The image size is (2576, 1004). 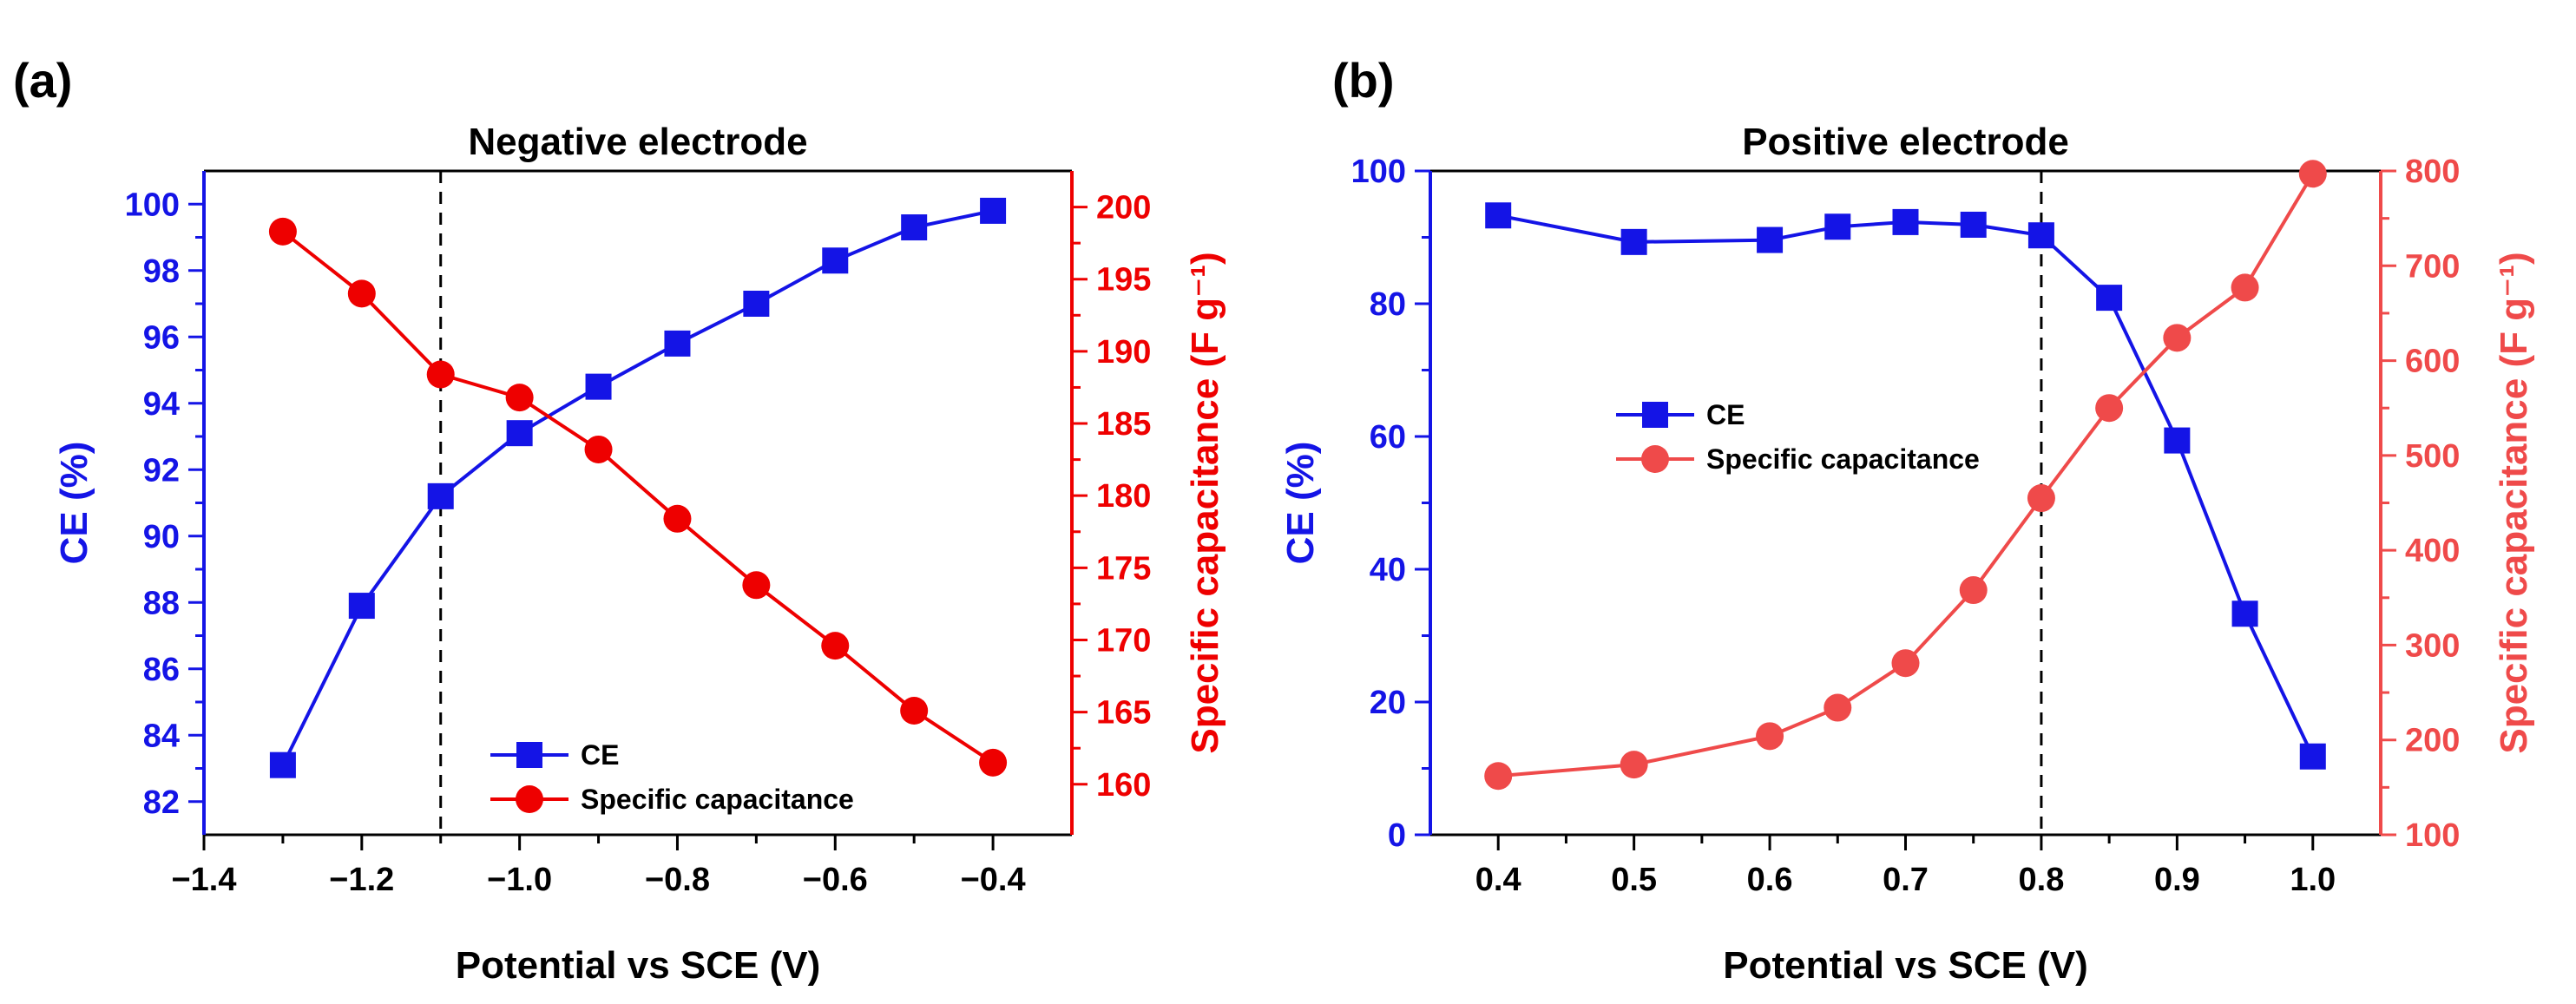 I want to click on y-right-tick-label: 500, so click(x=2432, y=457).